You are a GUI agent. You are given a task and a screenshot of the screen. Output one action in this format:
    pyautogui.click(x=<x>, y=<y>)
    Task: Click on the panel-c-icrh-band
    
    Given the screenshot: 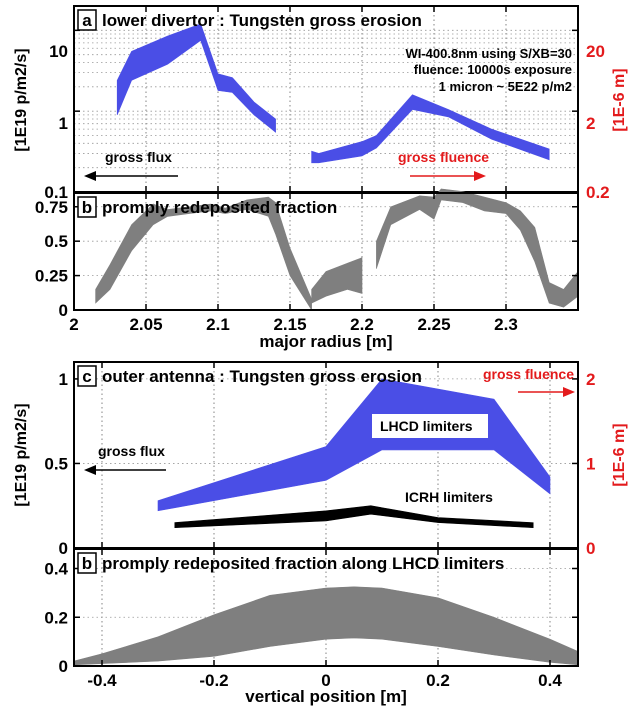 What is the action you would take?
    pyautogui.click(x=354, y=517)
    